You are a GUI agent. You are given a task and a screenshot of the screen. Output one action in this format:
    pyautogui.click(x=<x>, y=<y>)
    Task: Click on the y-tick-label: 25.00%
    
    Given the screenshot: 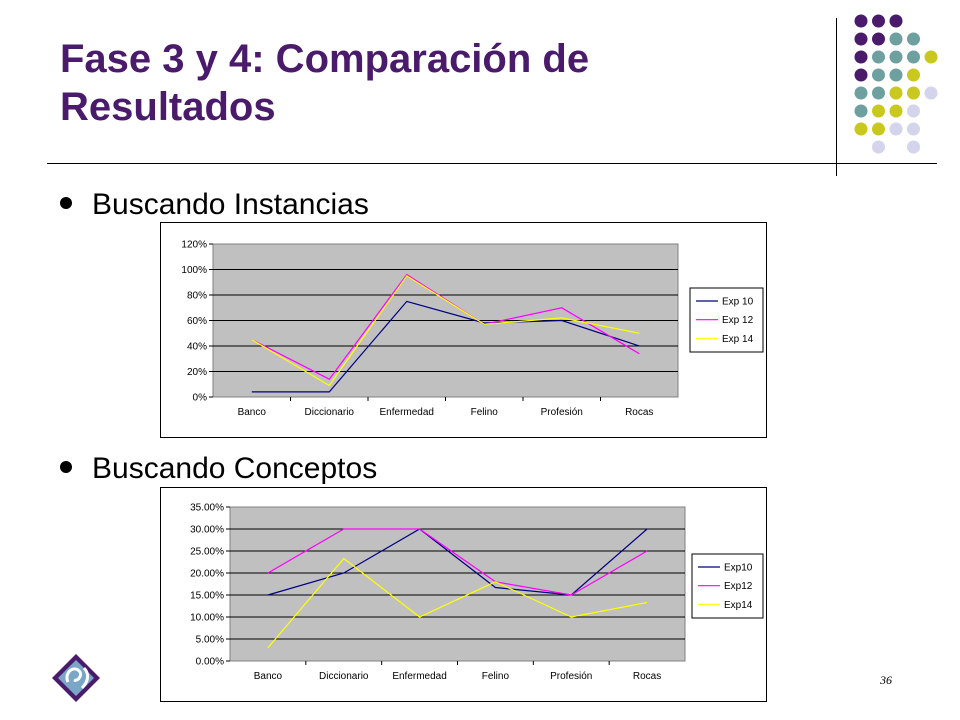 What is the action you would take?
    pyautogui.click(x=207, y=552)
    